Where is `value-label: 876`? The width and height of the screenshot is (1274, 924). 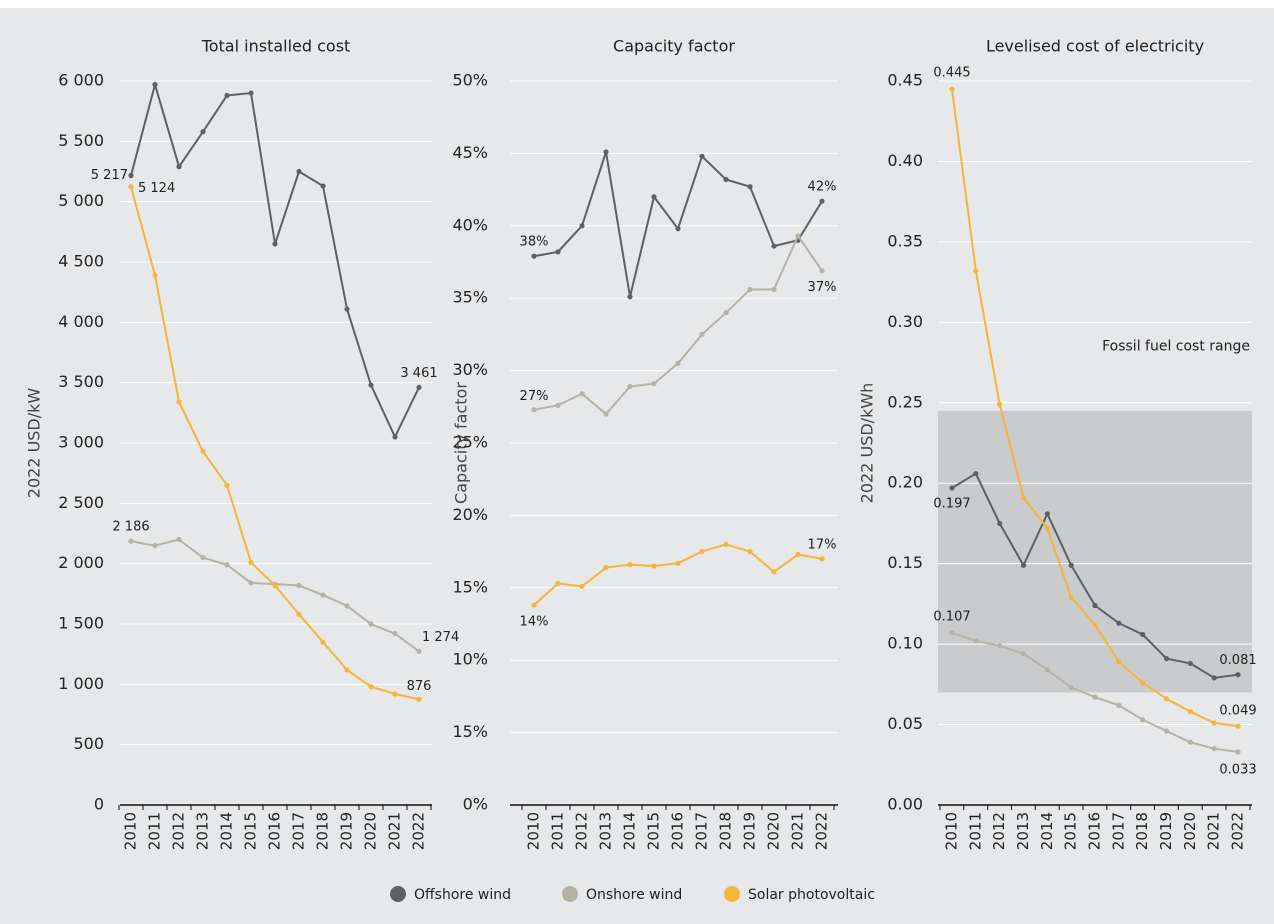
value-label: 876 is located at coordinates (419, 686).